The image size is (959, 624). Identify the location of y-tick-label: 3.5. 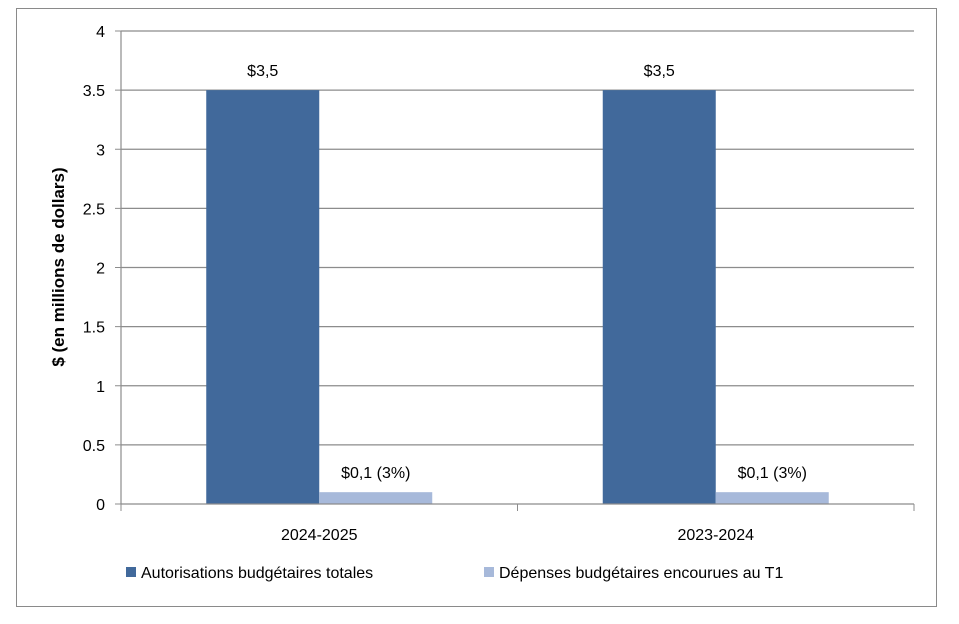
(94, 91).